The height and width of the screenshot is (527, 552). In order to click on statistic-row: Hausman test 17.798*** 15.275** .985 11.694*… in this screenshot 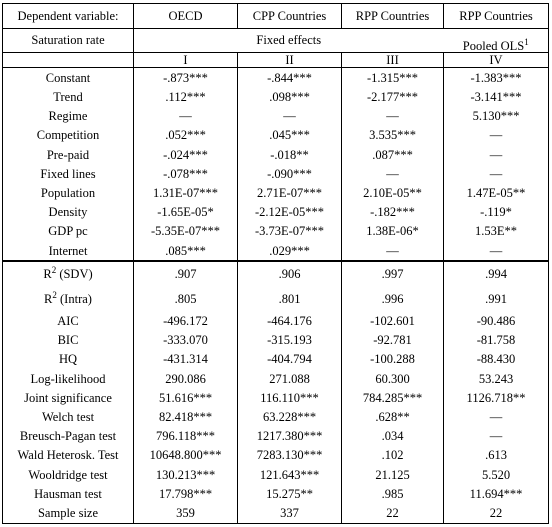, I will do `click(275, 494)`.